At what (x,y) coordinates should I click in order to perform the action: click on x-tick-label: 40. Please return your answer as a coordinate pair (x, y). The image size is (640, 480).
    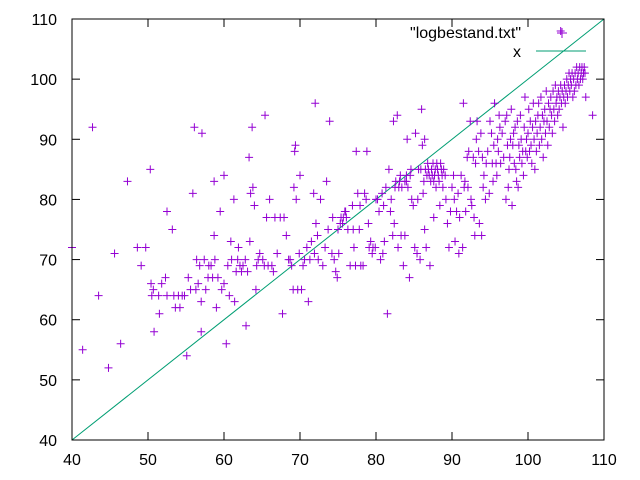
    Looking at the image, I should click on (72, 460).